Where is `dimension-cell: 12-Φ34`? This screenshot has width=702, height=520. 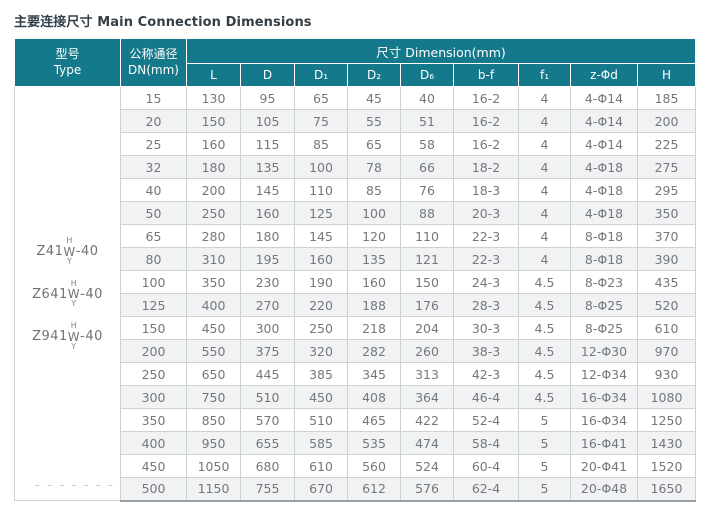
dimension-cell: 12-Φ34 is located at coordinates (604, 374).